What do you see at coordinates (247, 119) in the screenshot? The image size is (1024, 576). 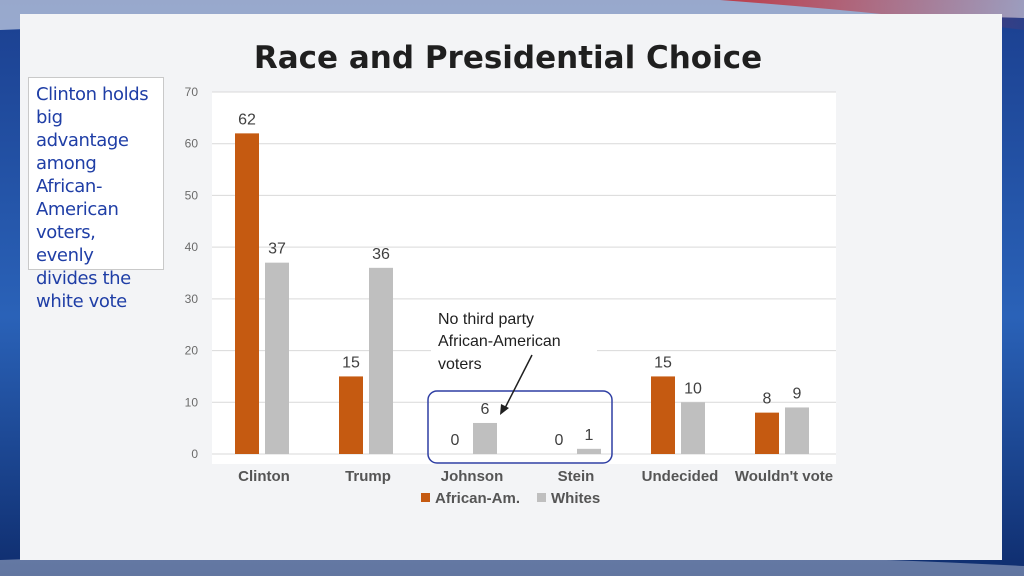 I see `data-label: 62` at bounding box center [247, 119].